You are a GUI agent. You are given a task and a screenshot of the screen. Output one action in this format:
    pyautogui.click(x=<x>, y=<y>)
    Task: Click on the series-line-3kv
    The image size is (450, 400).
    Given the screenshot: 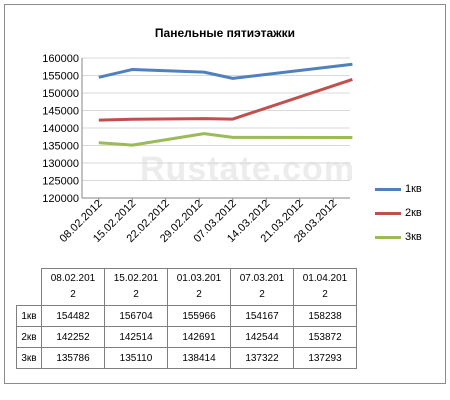 What is the action you would take?
    pyautogui.click(x=226, y=140)
    